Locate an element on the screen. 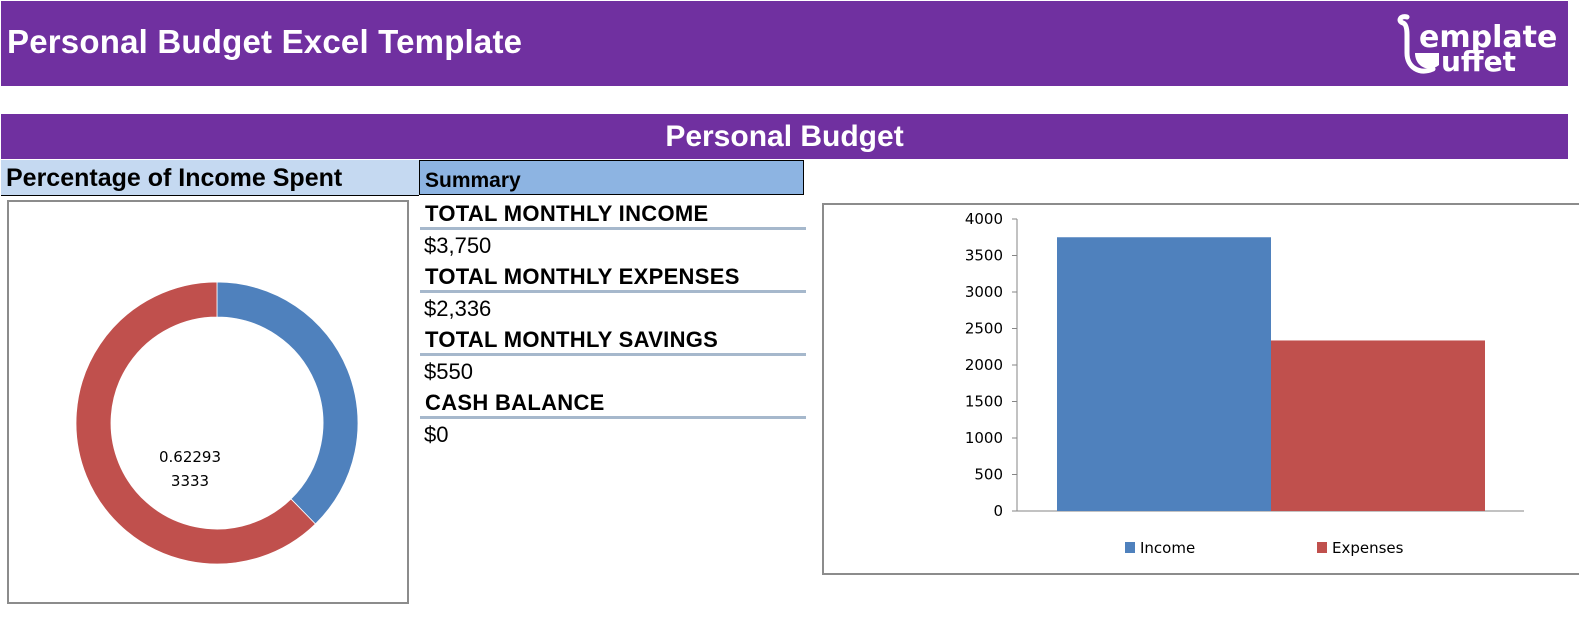  bar-series is located at coordinates (1271, 374).